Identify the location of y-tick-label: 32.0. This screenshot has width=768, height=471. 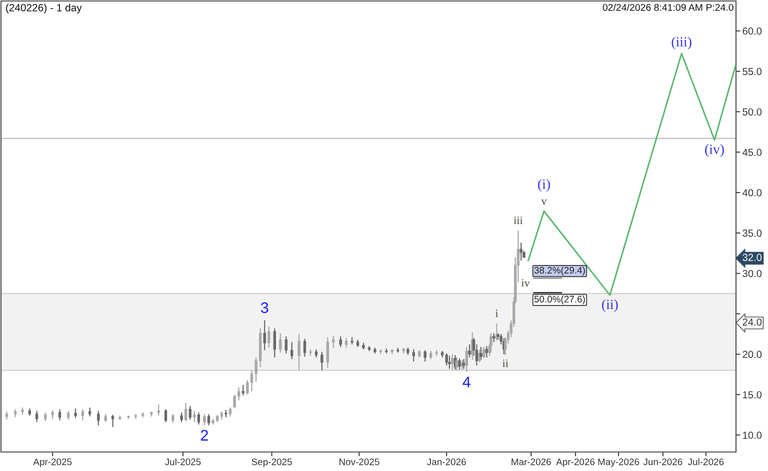
(752, 257).